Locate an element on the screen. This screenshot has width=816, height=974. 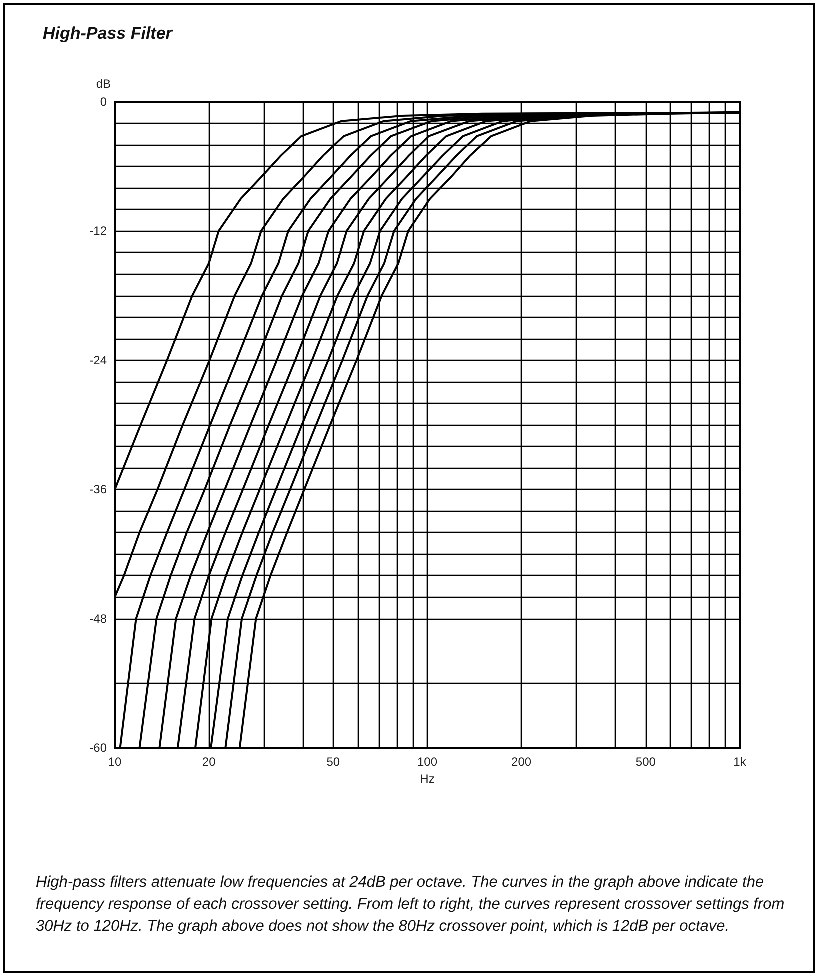
x-tick-label: 200 is located at coordinates (522, 762).